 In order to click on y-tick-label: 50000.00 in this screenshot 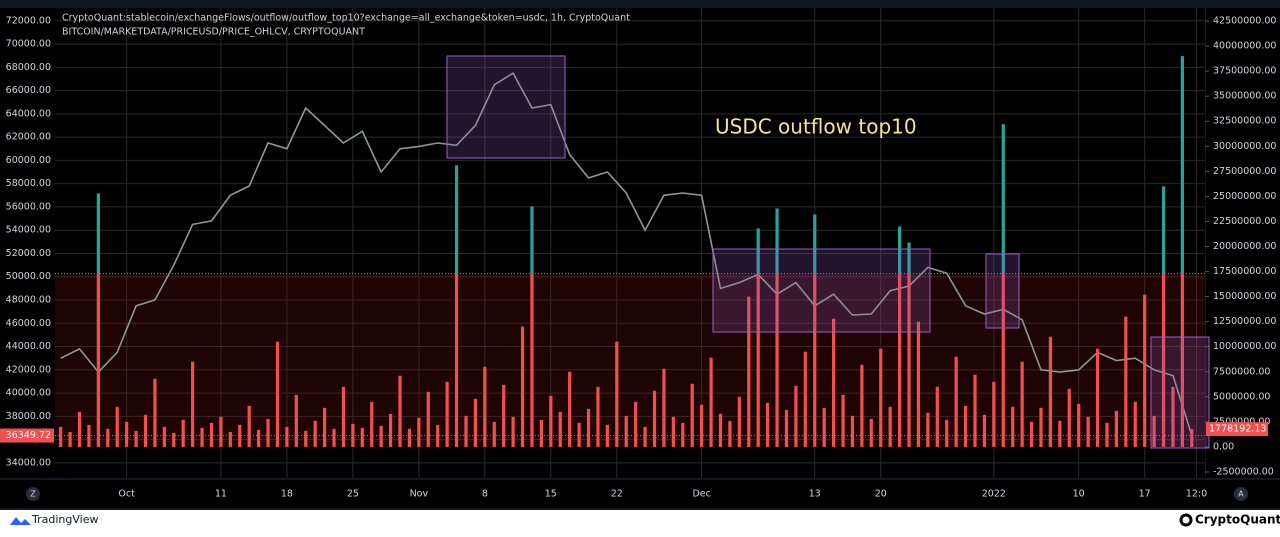, I will do `click(28, 276)`.